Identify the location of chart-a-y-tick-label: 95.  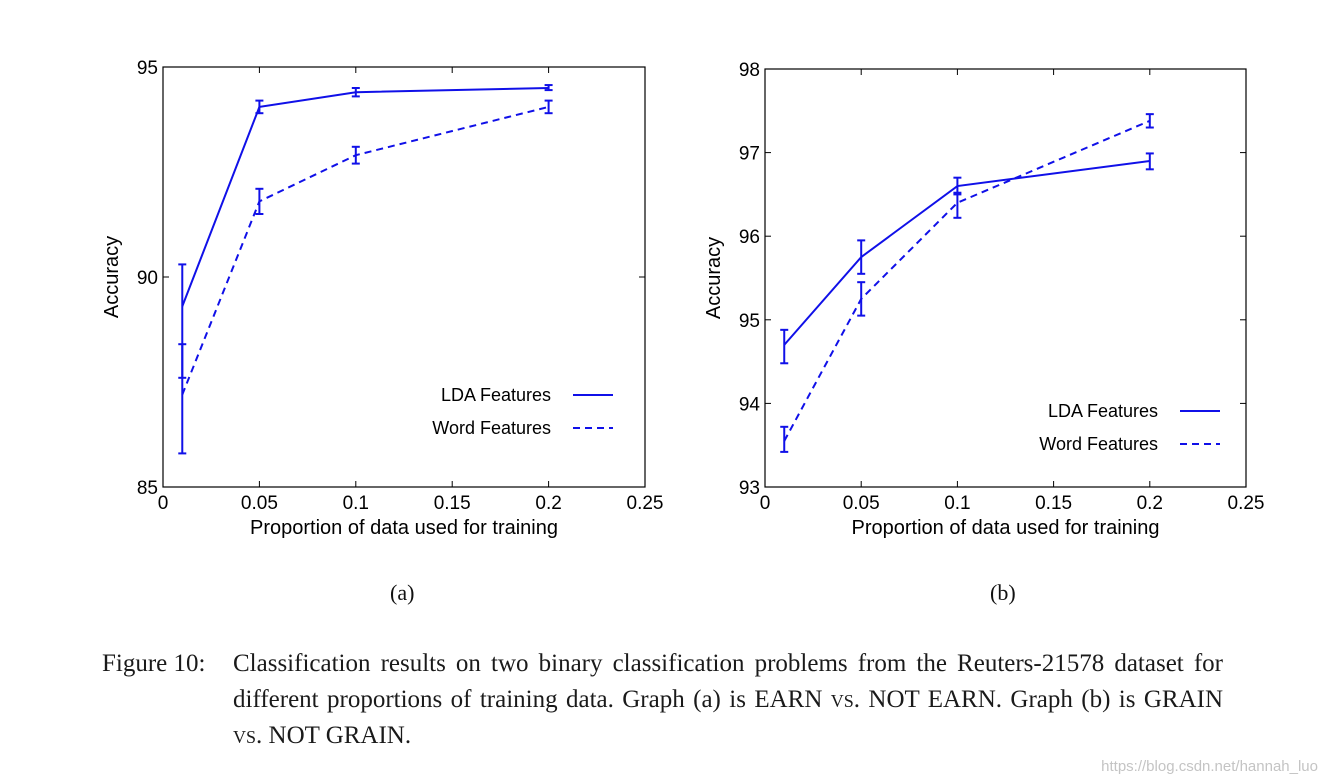
(147, 68).